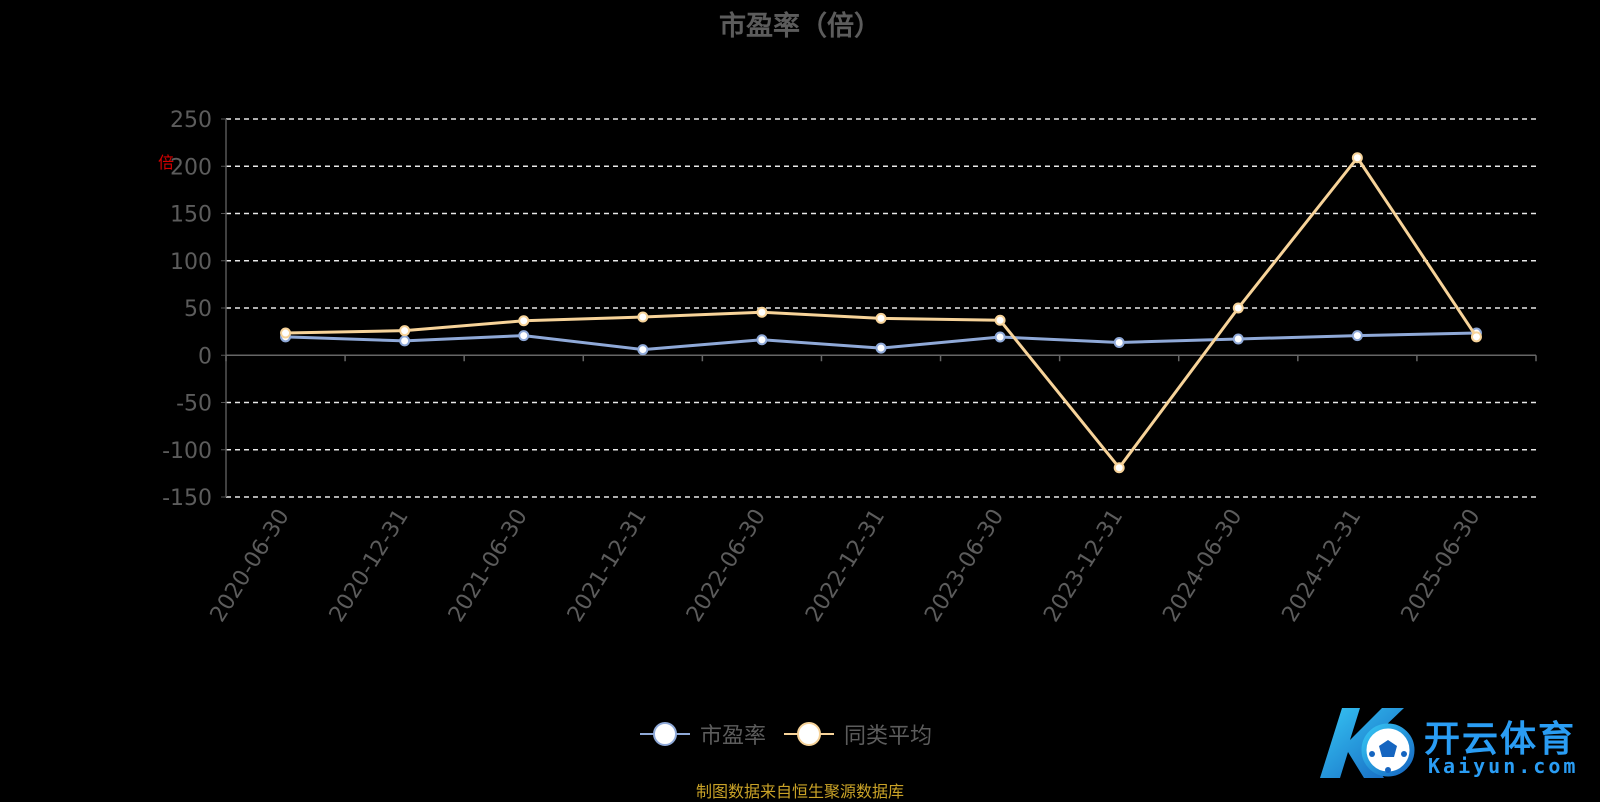 The image size is (1600, 802). What do you see at coordinates (1503, 766) in the screenshot?
I see `watermark-text-en: Kaiyun.com` at bounding box center [1503, 766].